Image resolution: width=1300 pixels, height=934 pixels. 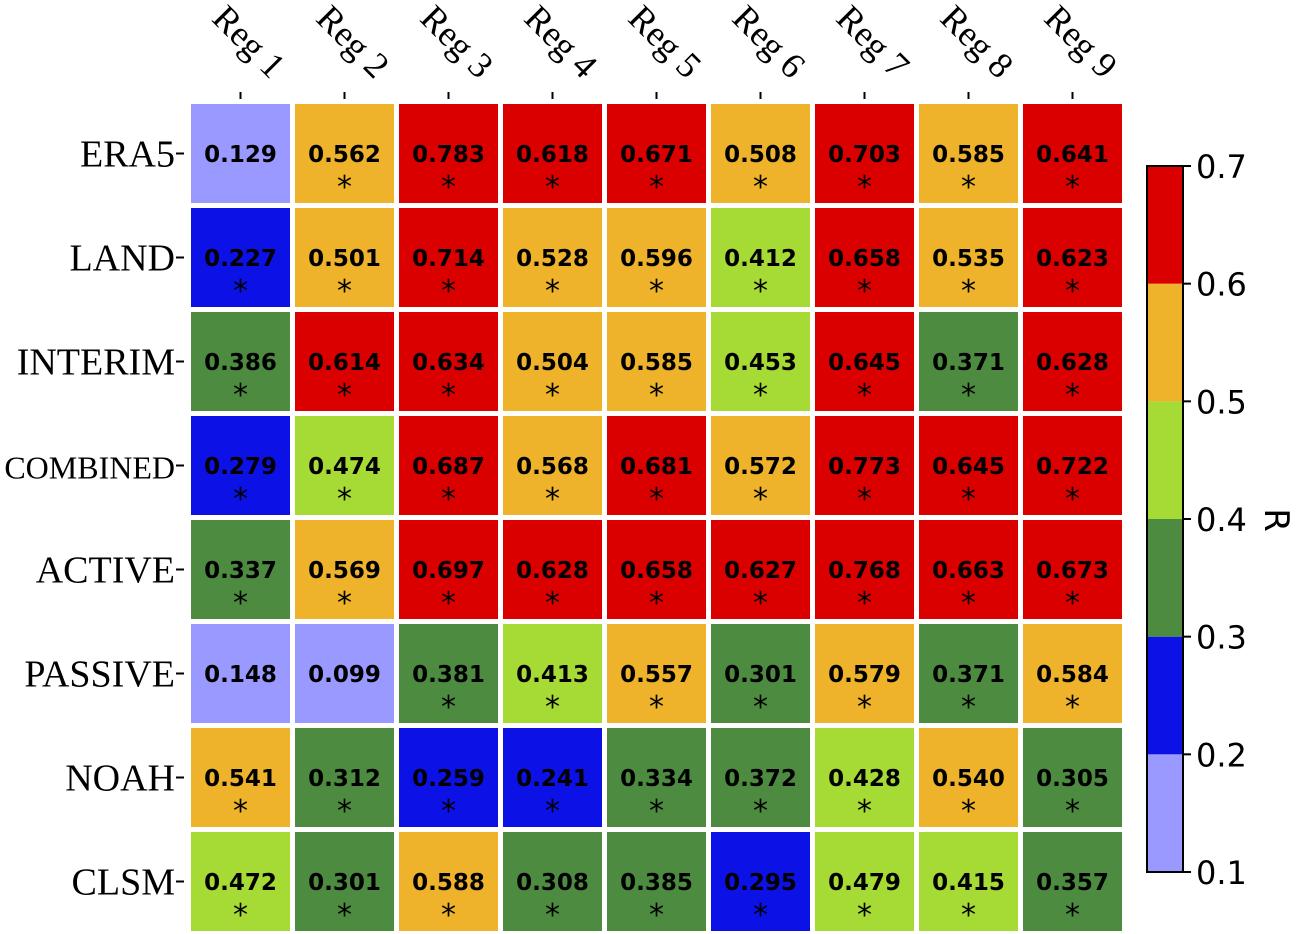 I want to click on heatmap-cell: 0.568*, so click(x=552, y=466).